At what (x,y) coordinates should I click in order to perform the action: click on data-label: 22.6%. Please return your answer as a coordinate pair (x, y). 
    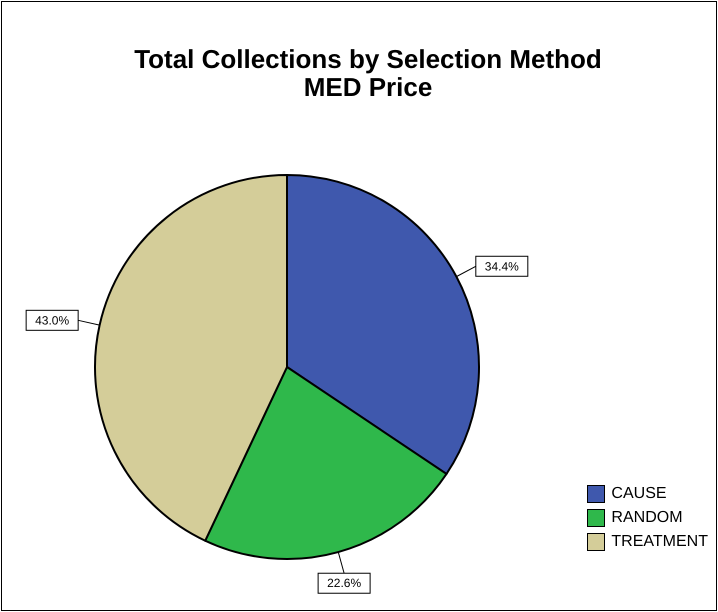
    Looking at the image, I should click on (344, 583).